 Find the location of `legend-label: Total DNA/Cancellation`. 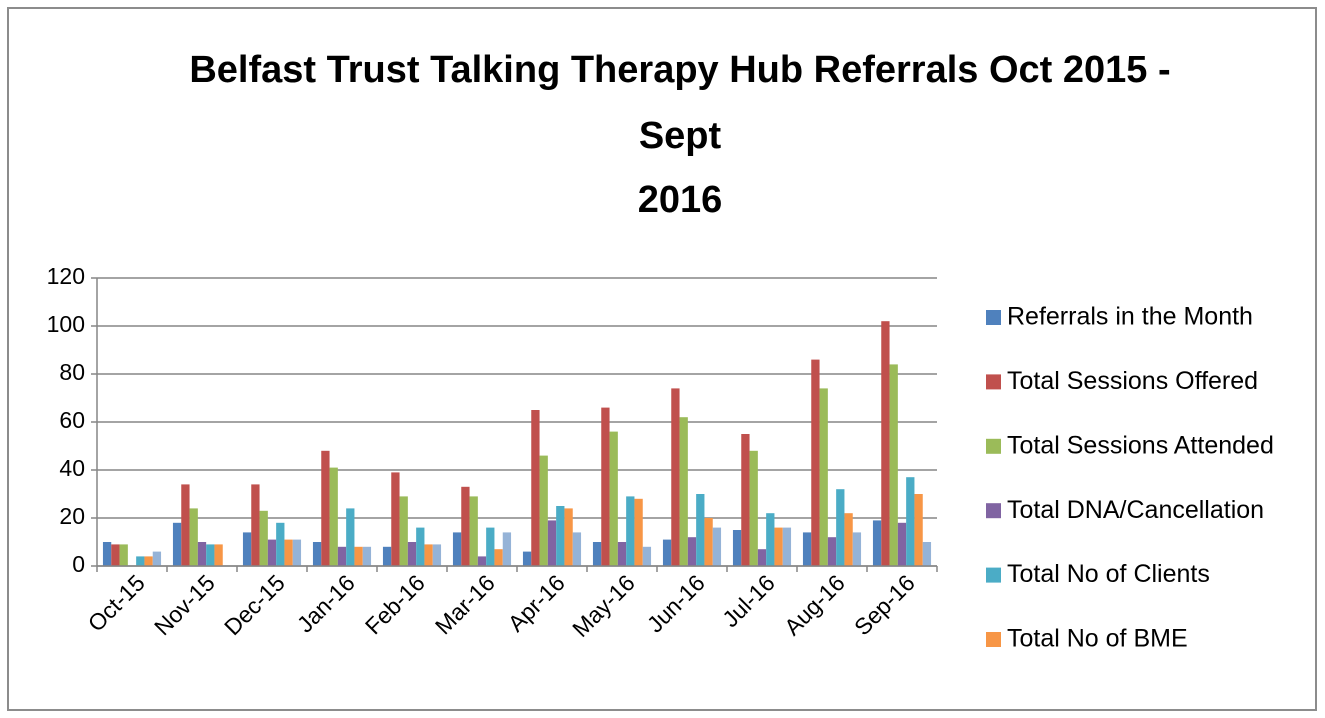

legend-label: Total DNA/Cancellation is located at coordinates (1135, 510).